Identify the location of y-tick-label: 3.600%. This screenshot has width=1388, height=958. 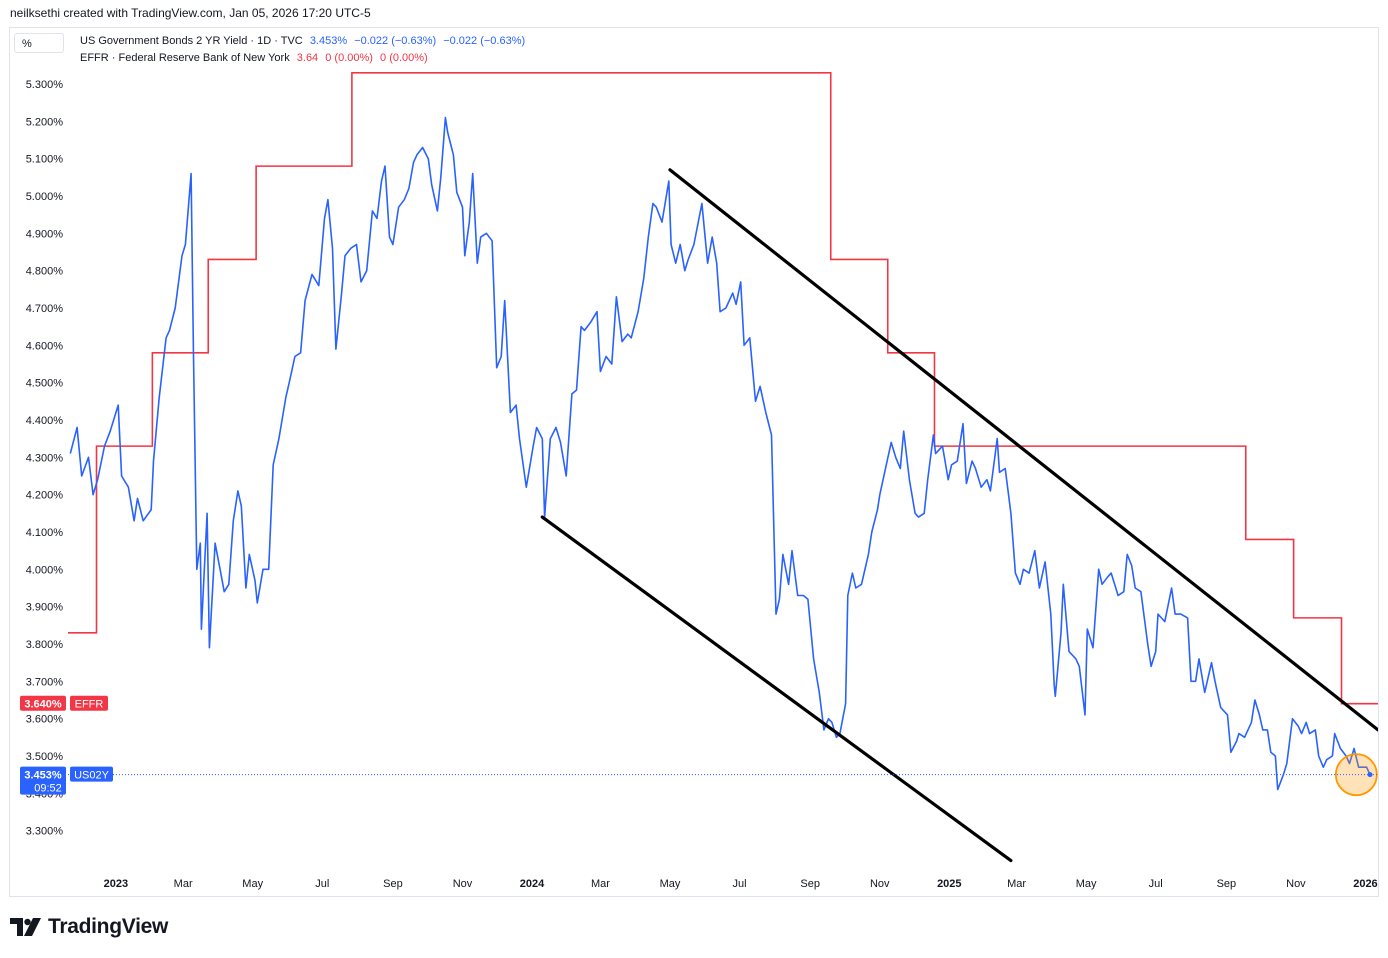
(45, 720).